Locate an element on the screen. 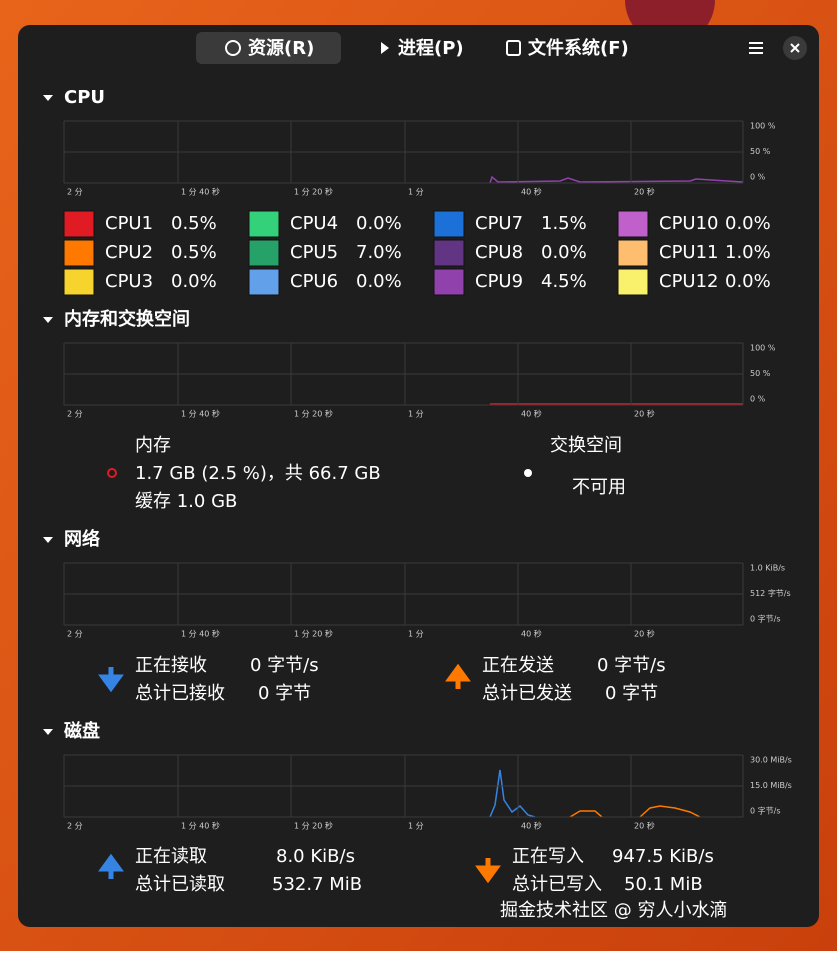  tab: 资源(R) is located at coordinates (281, 48).